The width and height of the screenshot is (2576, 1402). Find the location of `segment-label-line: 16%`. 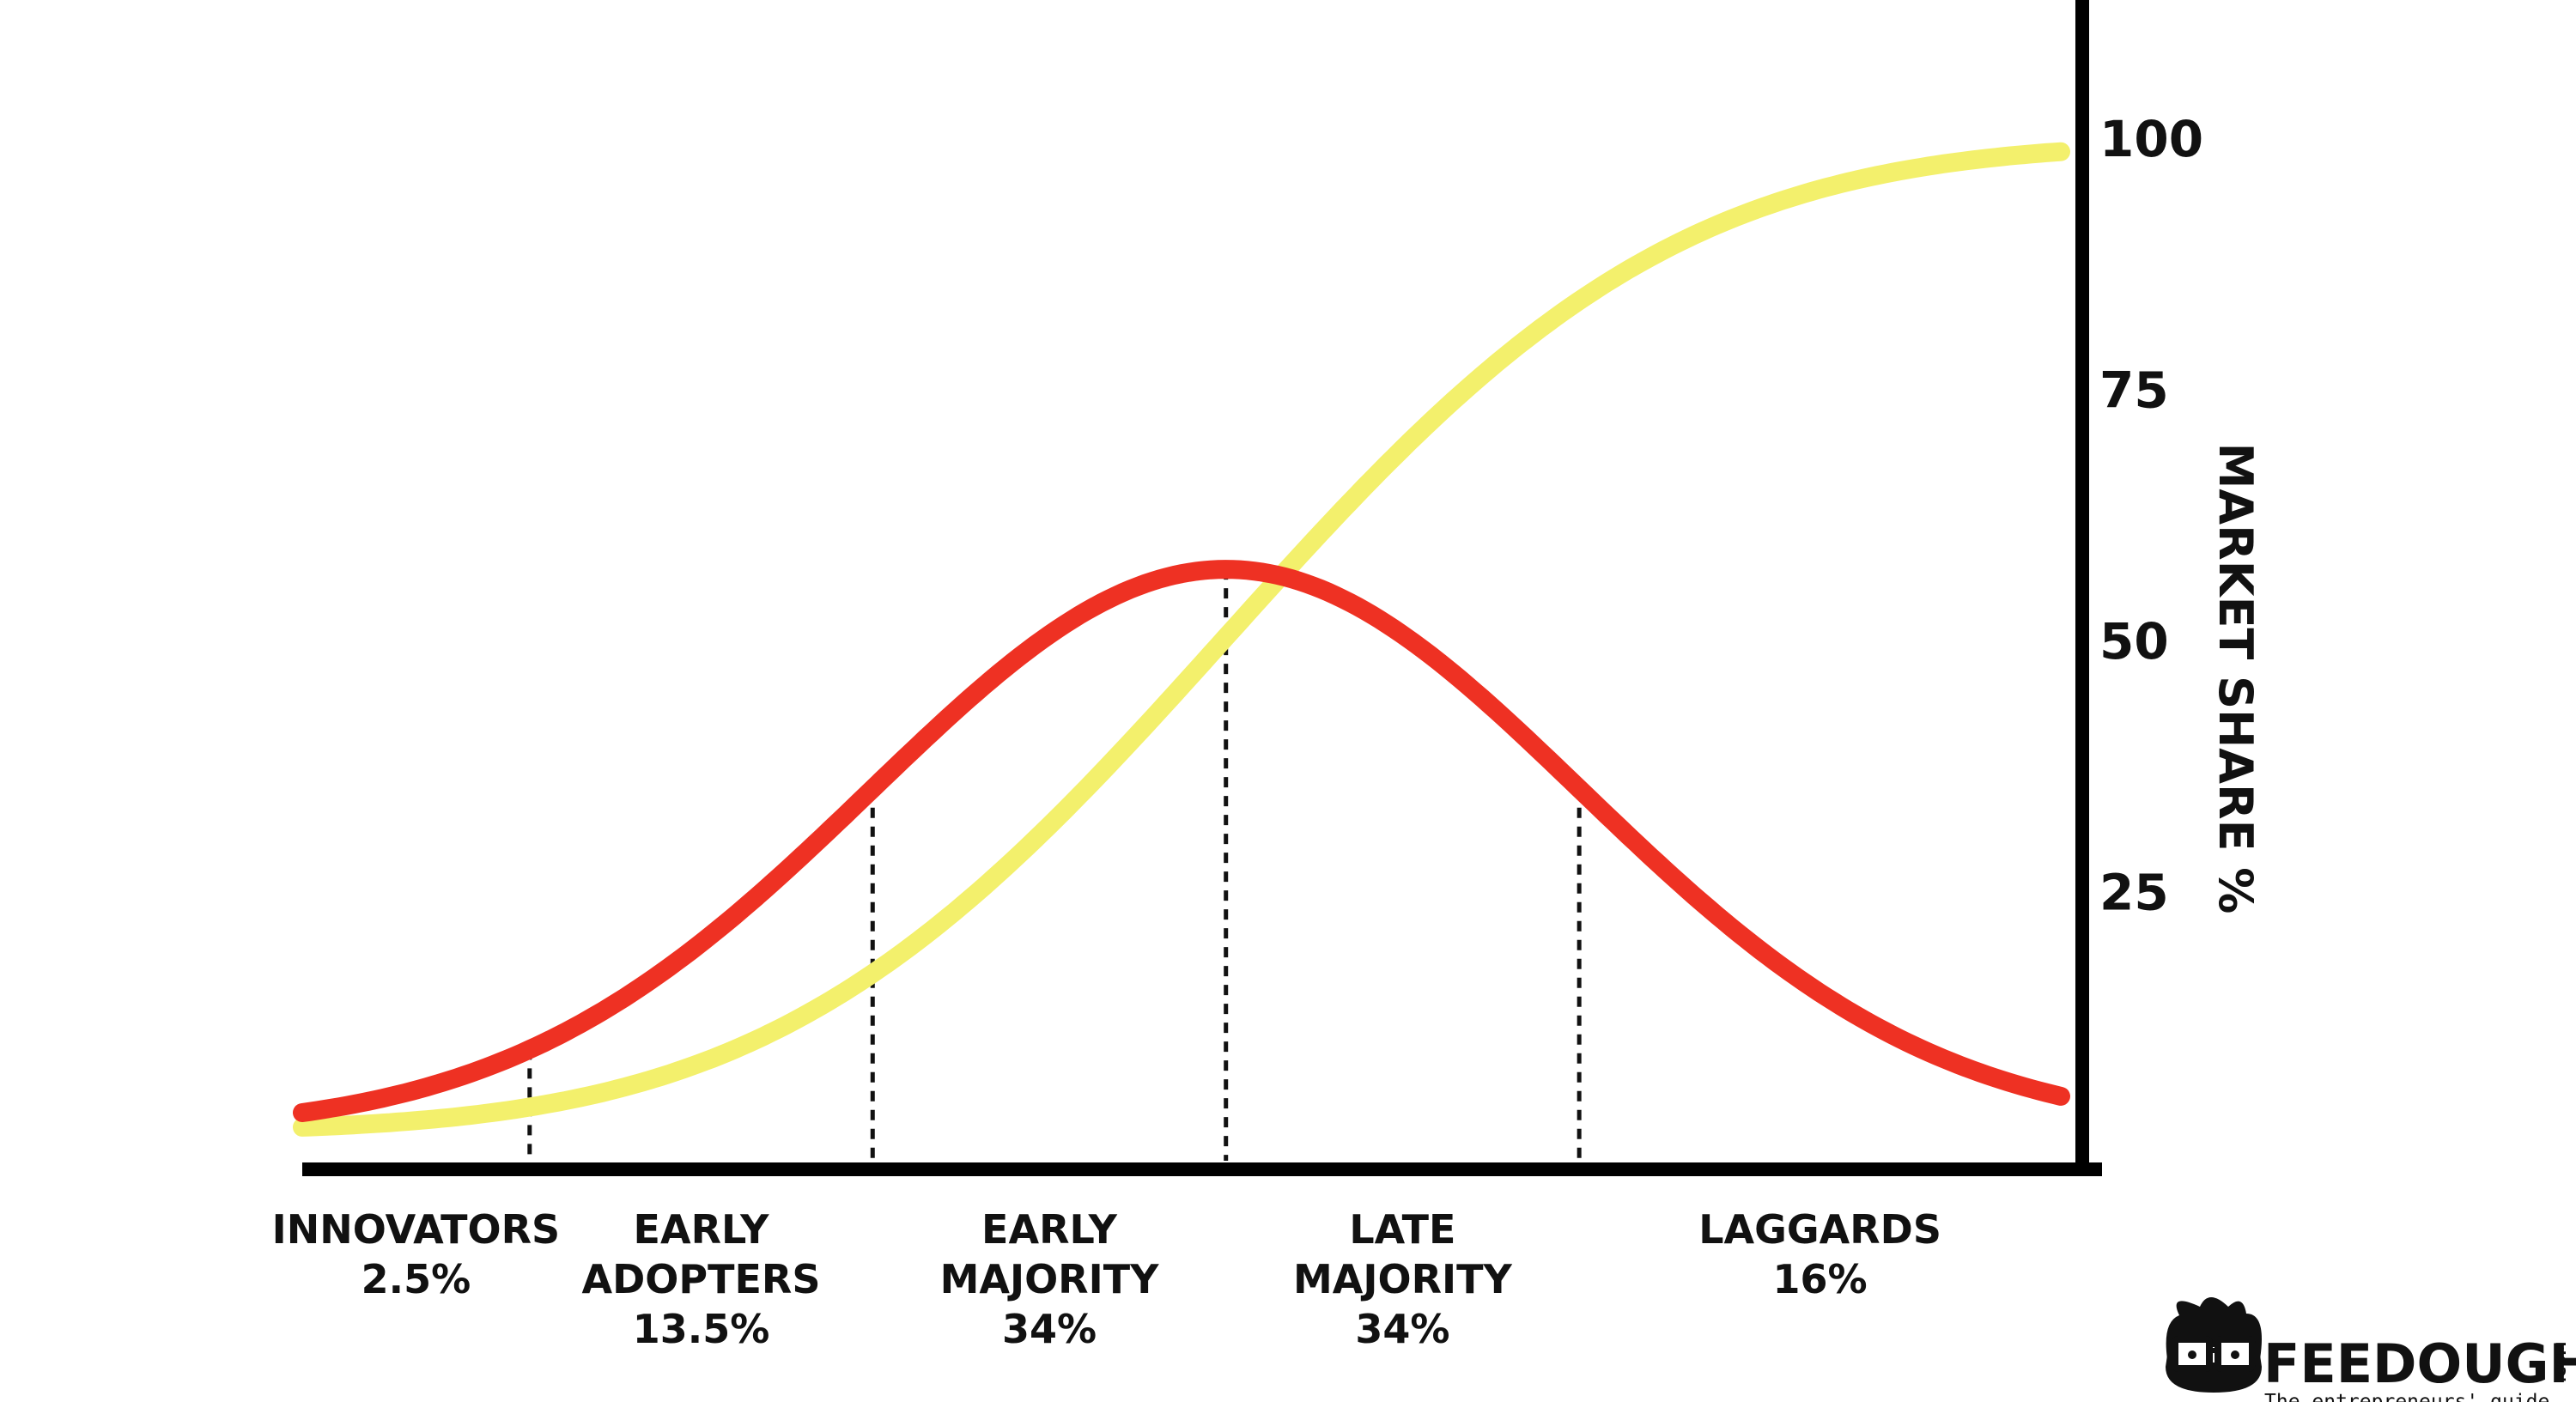

segment-label-line: 16% is located at coordinates (1821, 1279).